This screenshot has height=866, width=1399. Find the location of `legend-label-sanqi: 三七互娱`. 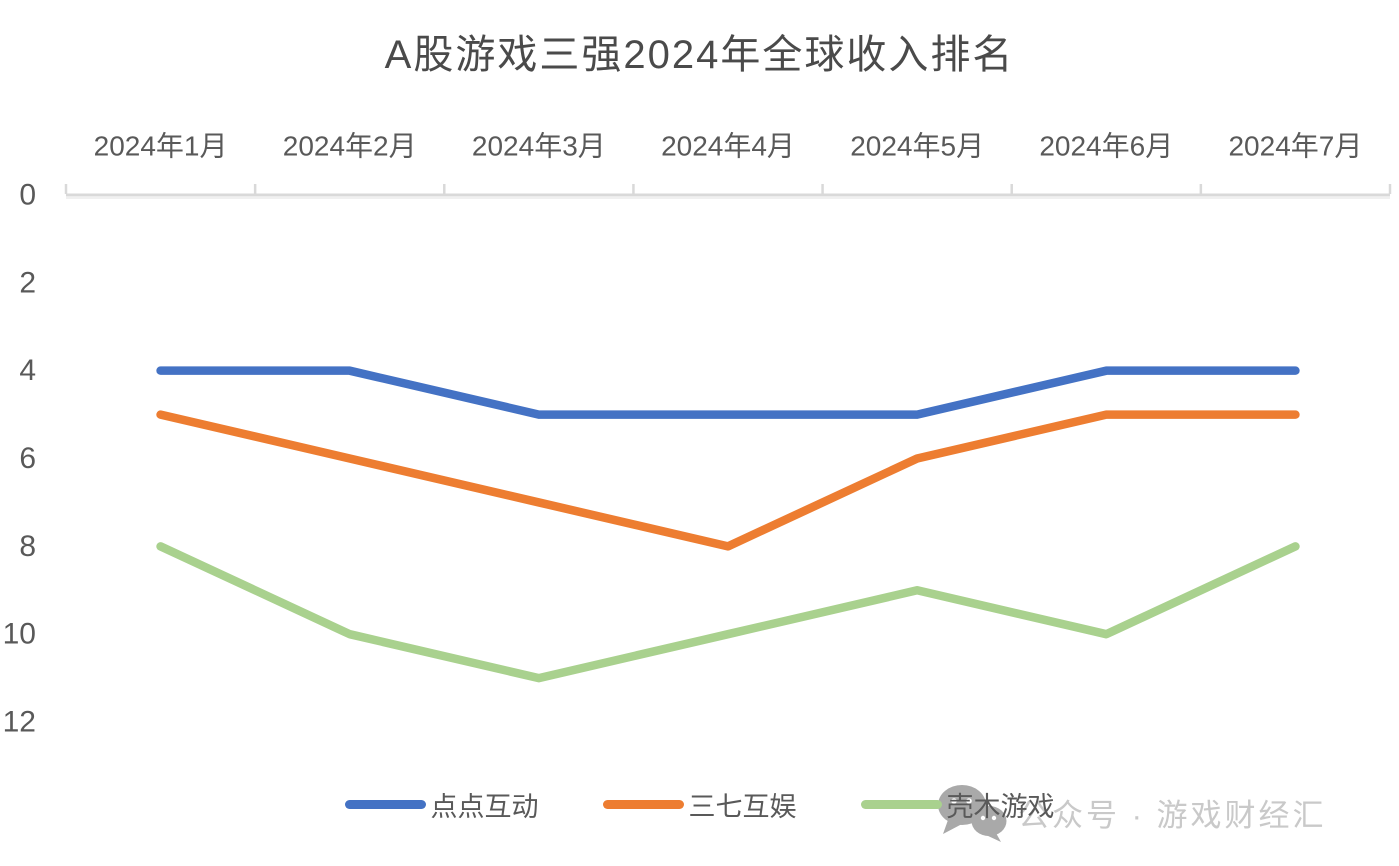

legend-label-sanqi: 三七互娱 is located at coordinates (742, 807).